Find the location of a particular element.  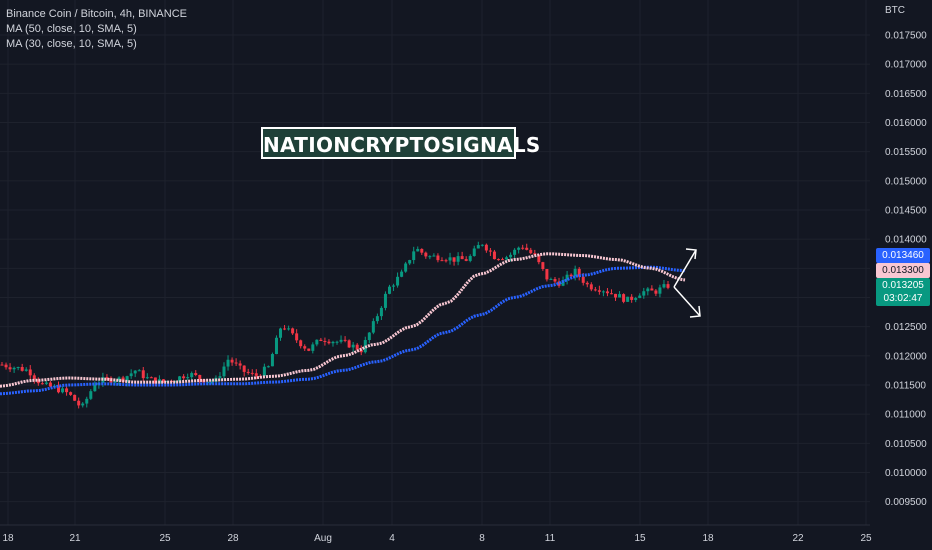

time-tick-label: 28 is located at coordinates (233, 538).